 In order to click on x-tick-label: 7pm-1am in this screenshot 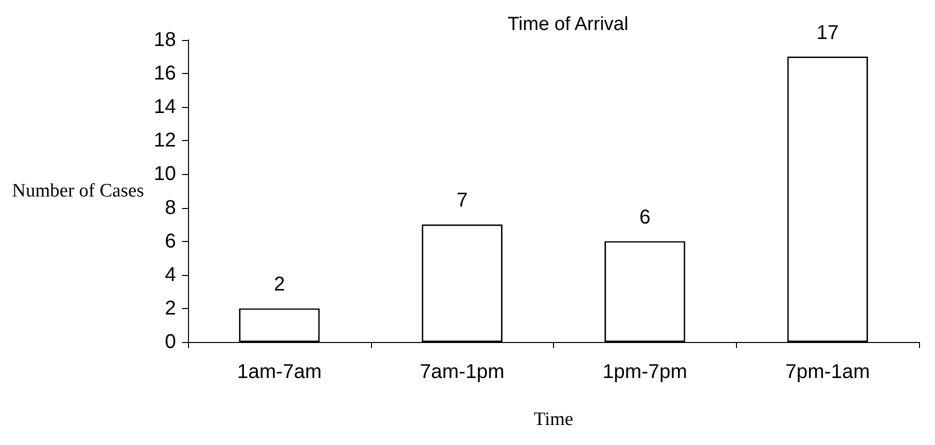, I will do `click(827, 372)`.